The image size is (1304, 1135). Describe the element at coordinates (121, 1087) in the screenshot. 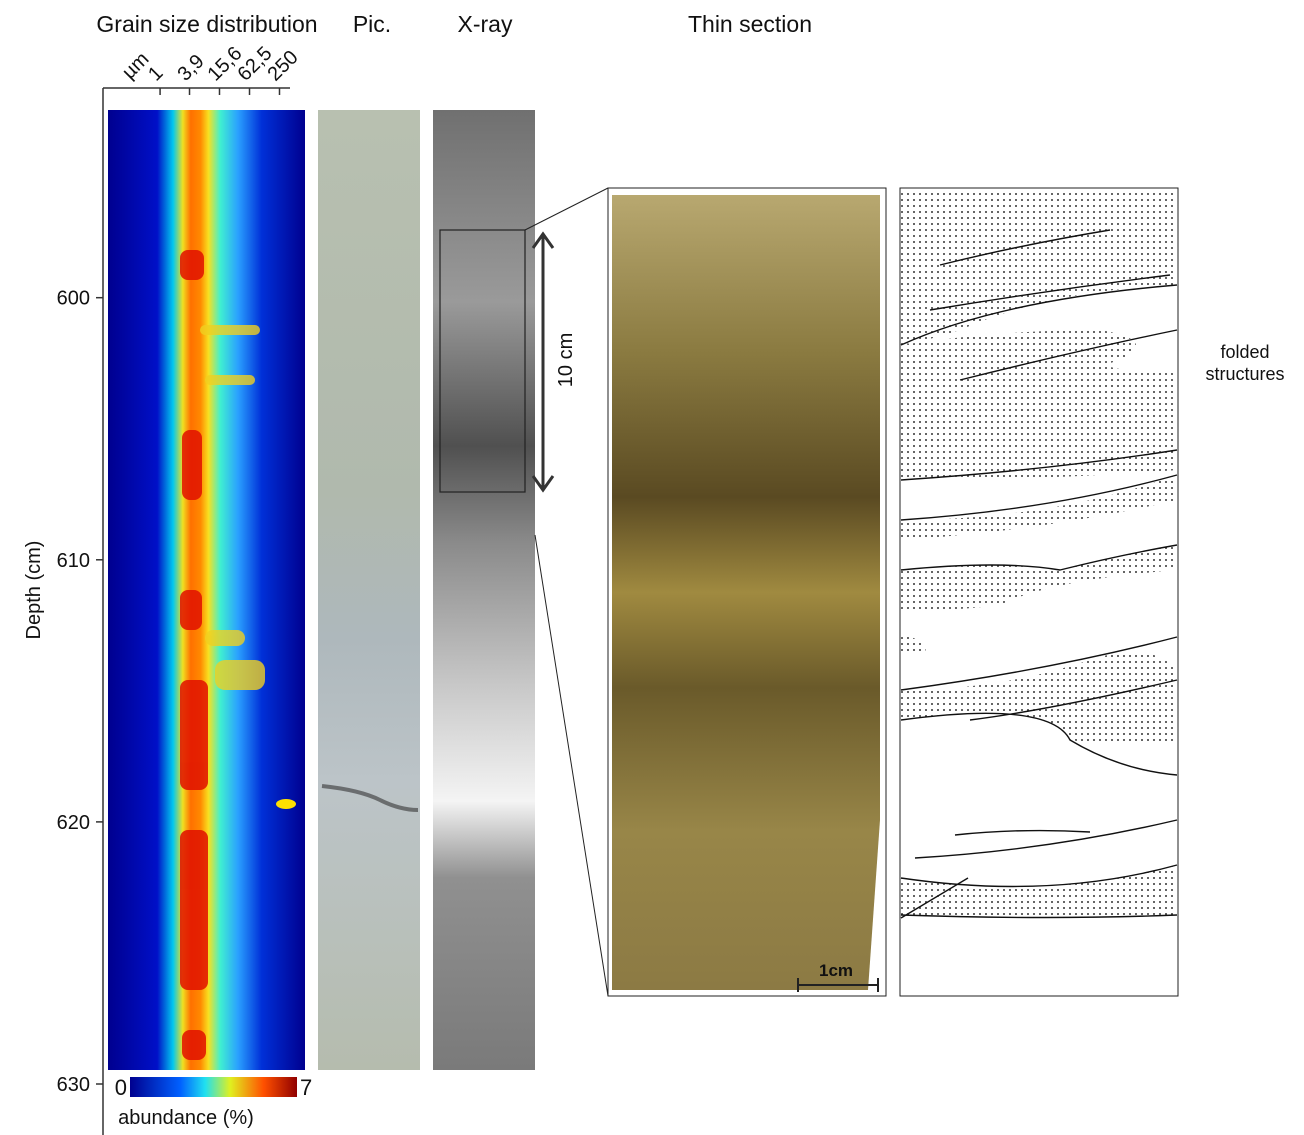

I see `colorbar-tick-label: 0` at that location.